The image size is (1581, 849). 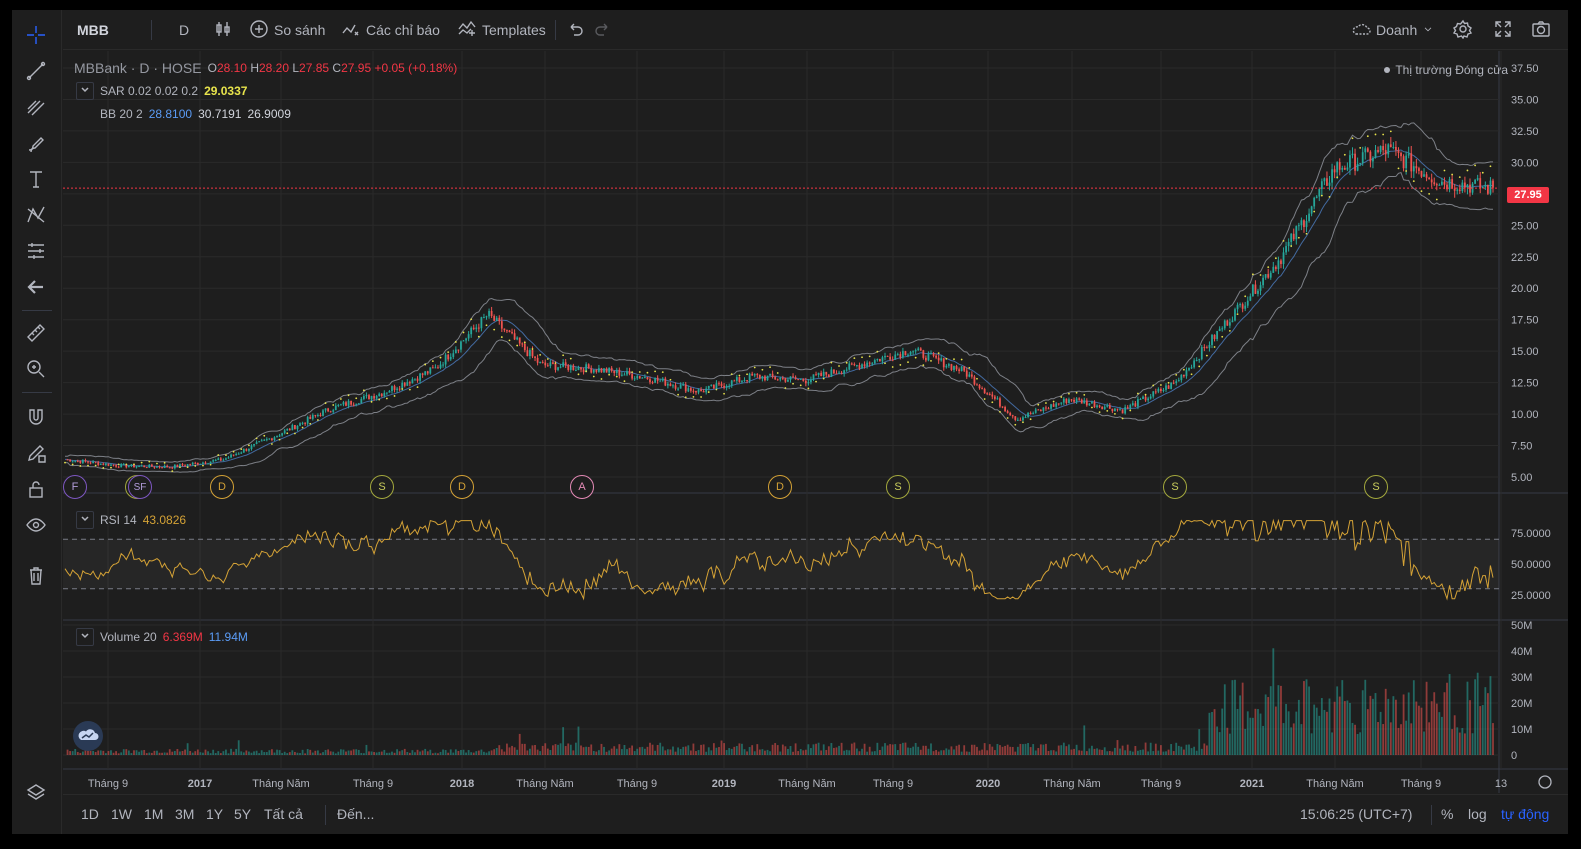 I want to click on layout-selector: Doanh, so click(x=1392, y=30).